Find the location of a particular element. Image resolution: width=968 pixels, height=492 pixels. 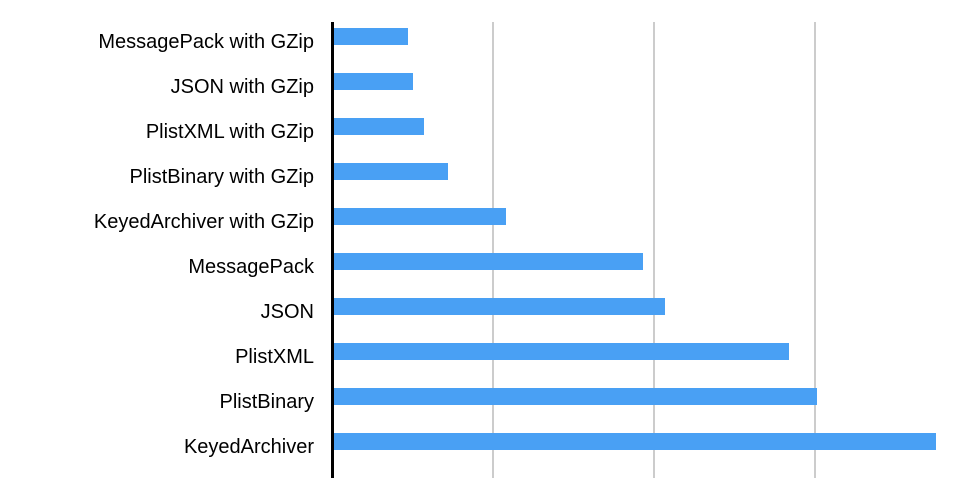

category-label: PlistXML with GZip is located at coordinates (229, 132).